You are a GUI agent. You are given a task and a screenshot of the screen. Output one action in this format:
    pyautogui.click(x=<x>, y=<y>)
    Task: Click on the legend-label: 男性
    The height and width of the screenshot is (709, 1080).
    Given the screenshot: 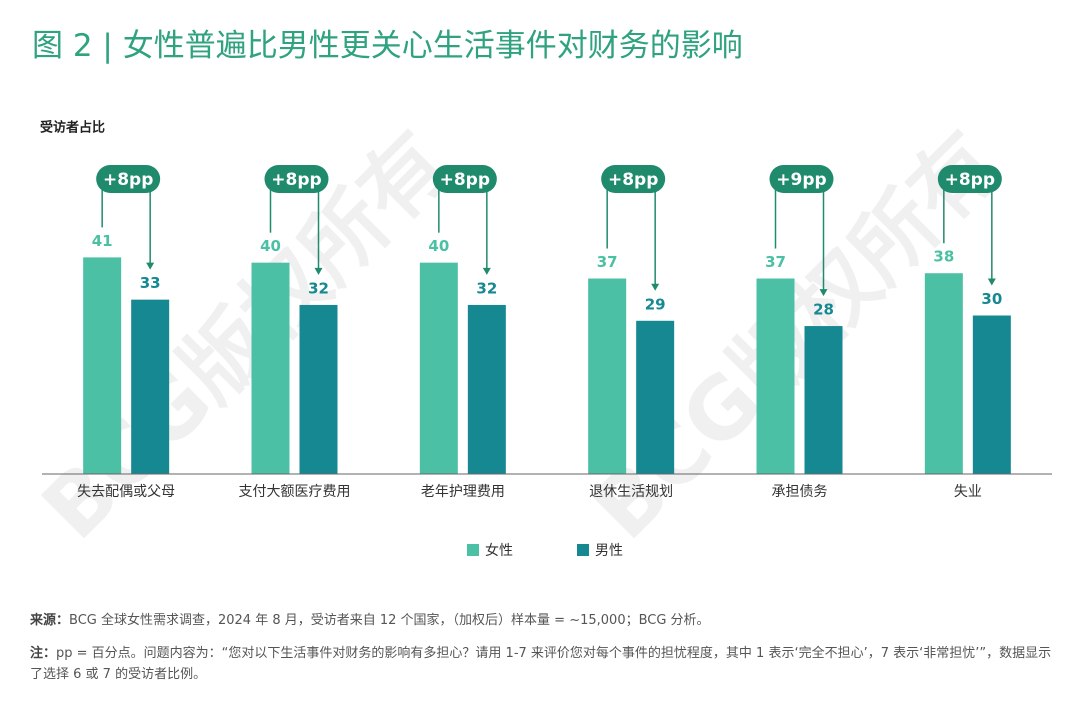 What is the action you would take?
    pyautogui.click(x=609, y=551)
    